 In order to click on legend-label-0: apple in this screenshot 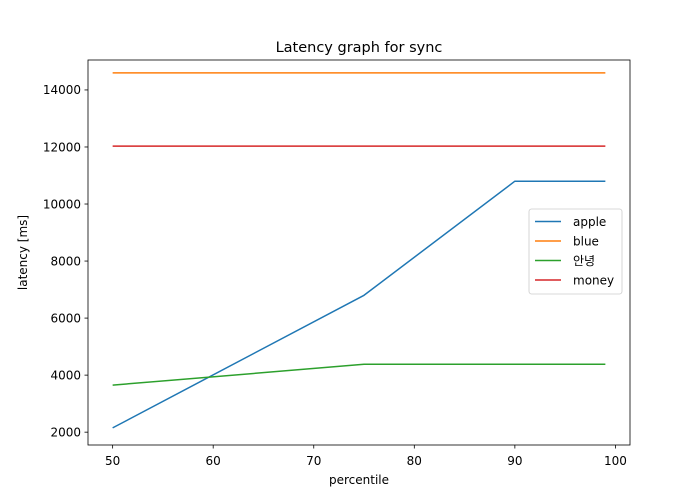, I will do `click(589, 222)`.